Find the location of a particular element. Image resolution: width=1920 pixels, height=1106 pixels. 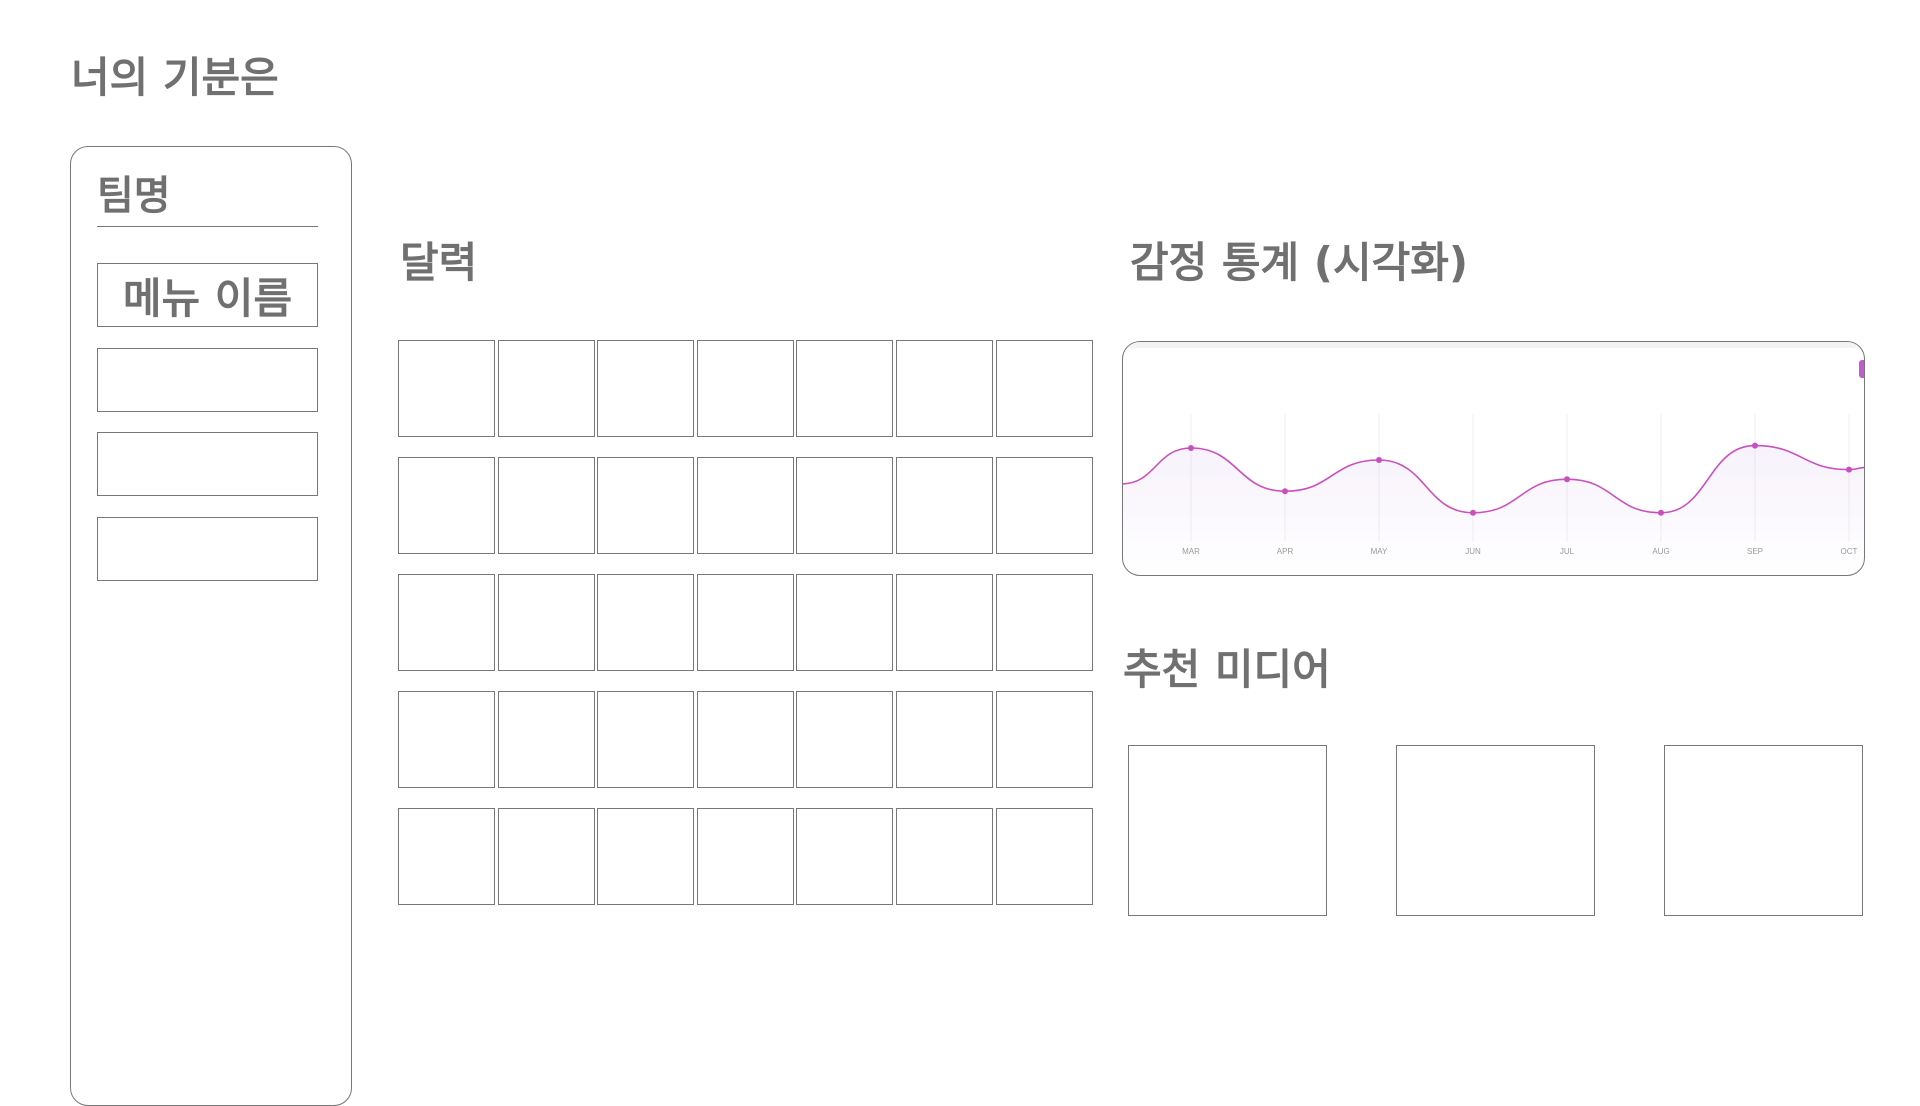

data-point-jul is located at coordinates (1567, 479).